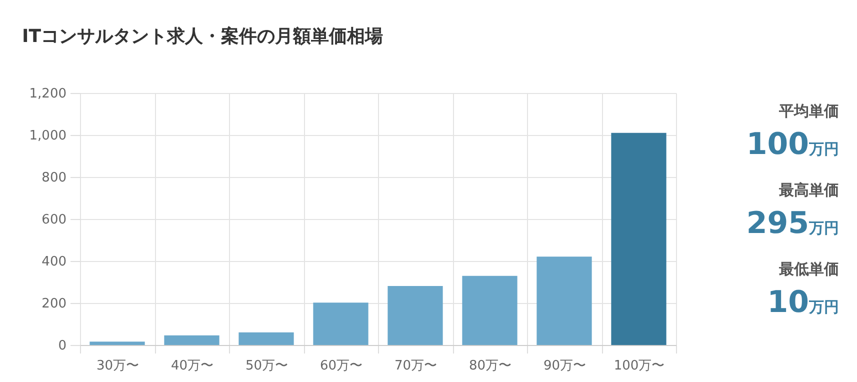 The height and width of the screenshot is (382, 857). I want to click on text: 平均単価, so click(808, 111).